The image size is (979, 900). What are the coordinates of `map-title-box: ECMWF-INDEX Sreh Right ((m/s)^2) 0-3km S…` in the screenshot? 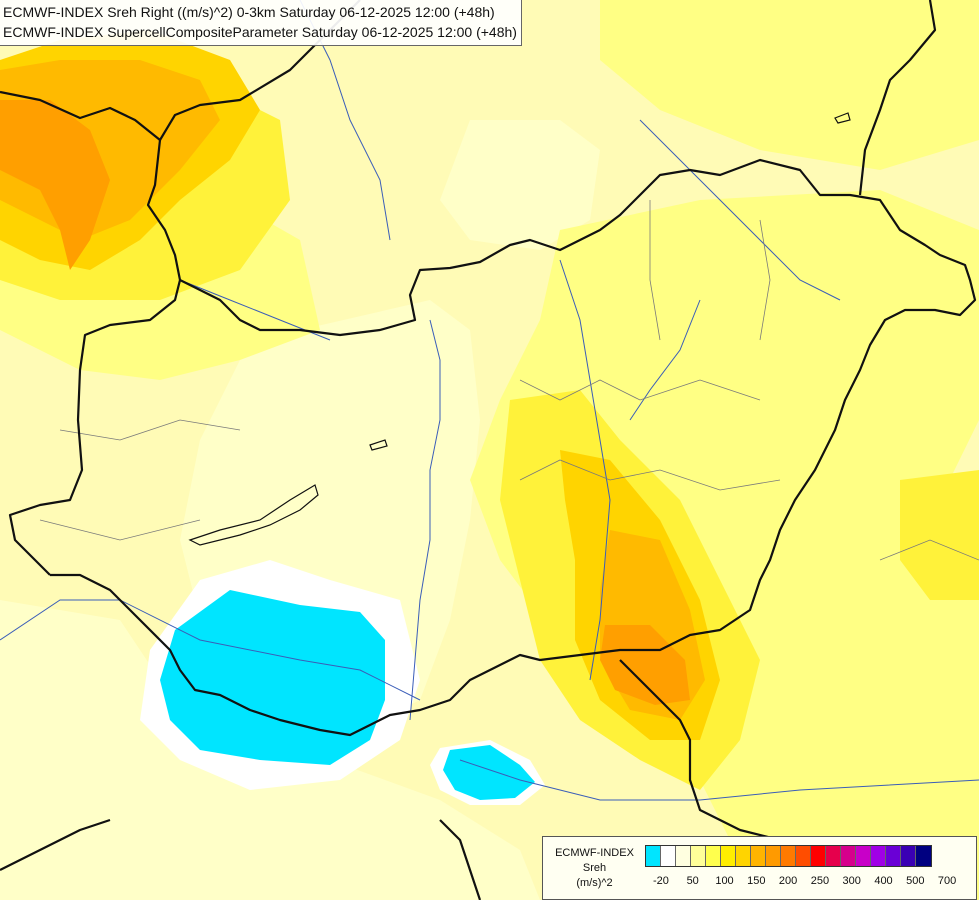 It's located at (261, 23).